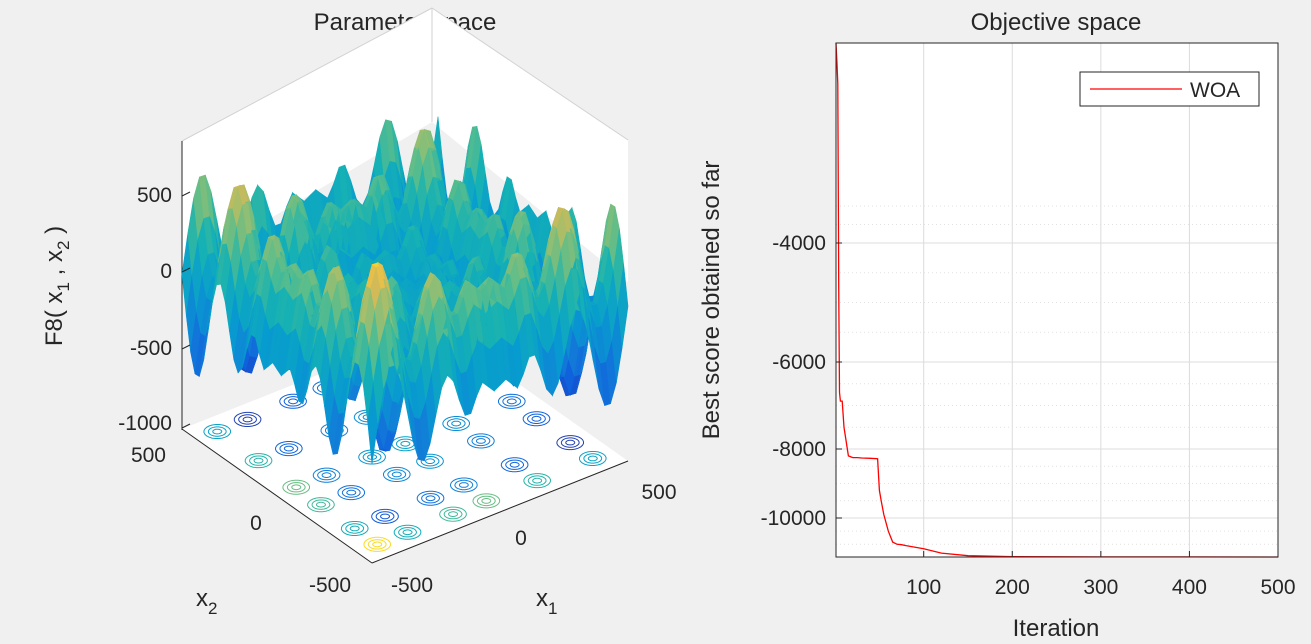 This screenshot has height=644, width=1311. I want to click on z-label-base: F8( x, so click(54, 318).